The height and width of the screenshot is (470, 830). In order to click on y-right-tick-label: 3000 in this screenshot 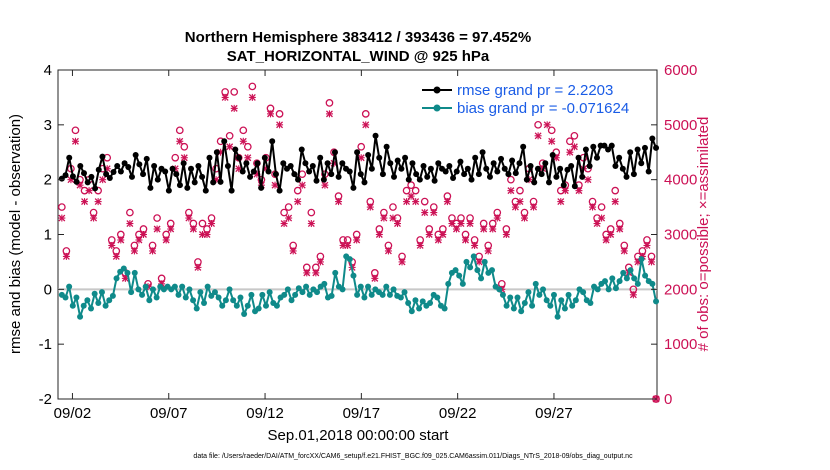, I will do `click(680, 235)`.